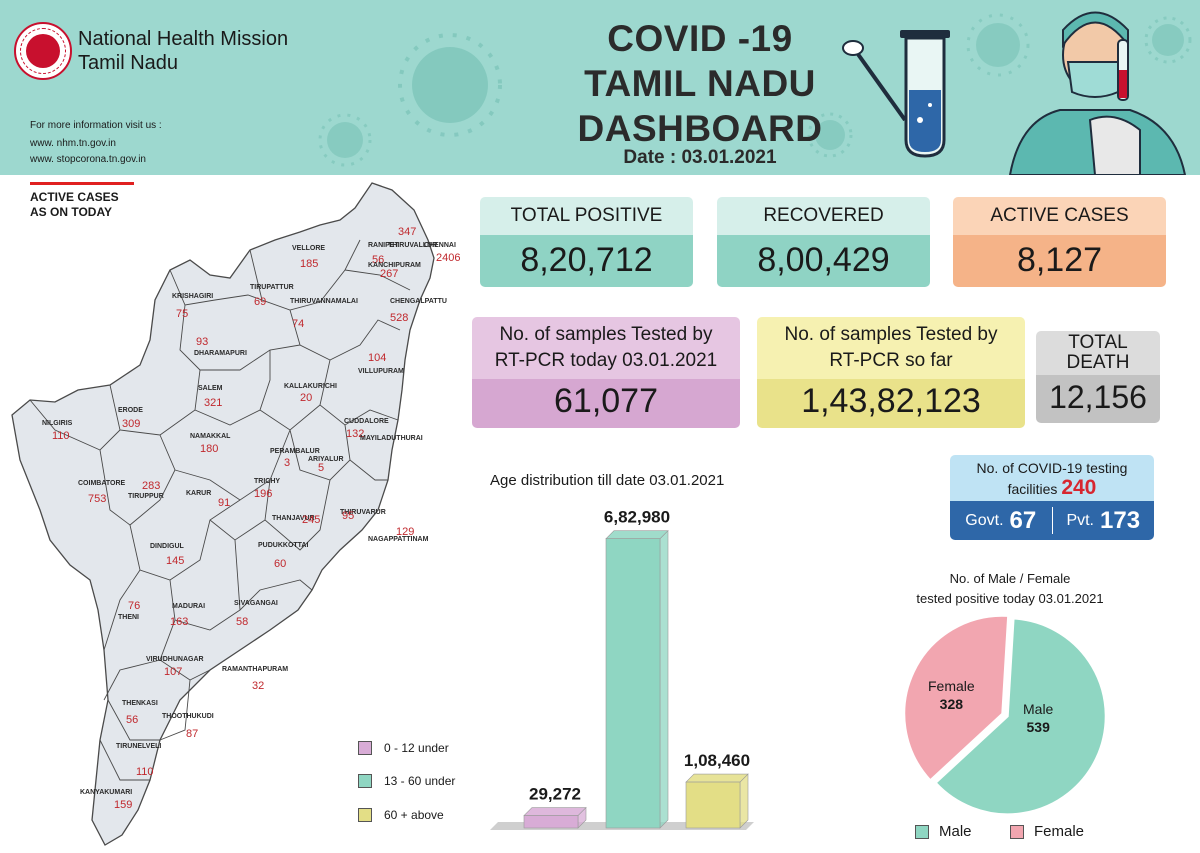 The width and height of the screenshot is (1200, 853). I want to click on male-label: Male, so click(1038, 709).